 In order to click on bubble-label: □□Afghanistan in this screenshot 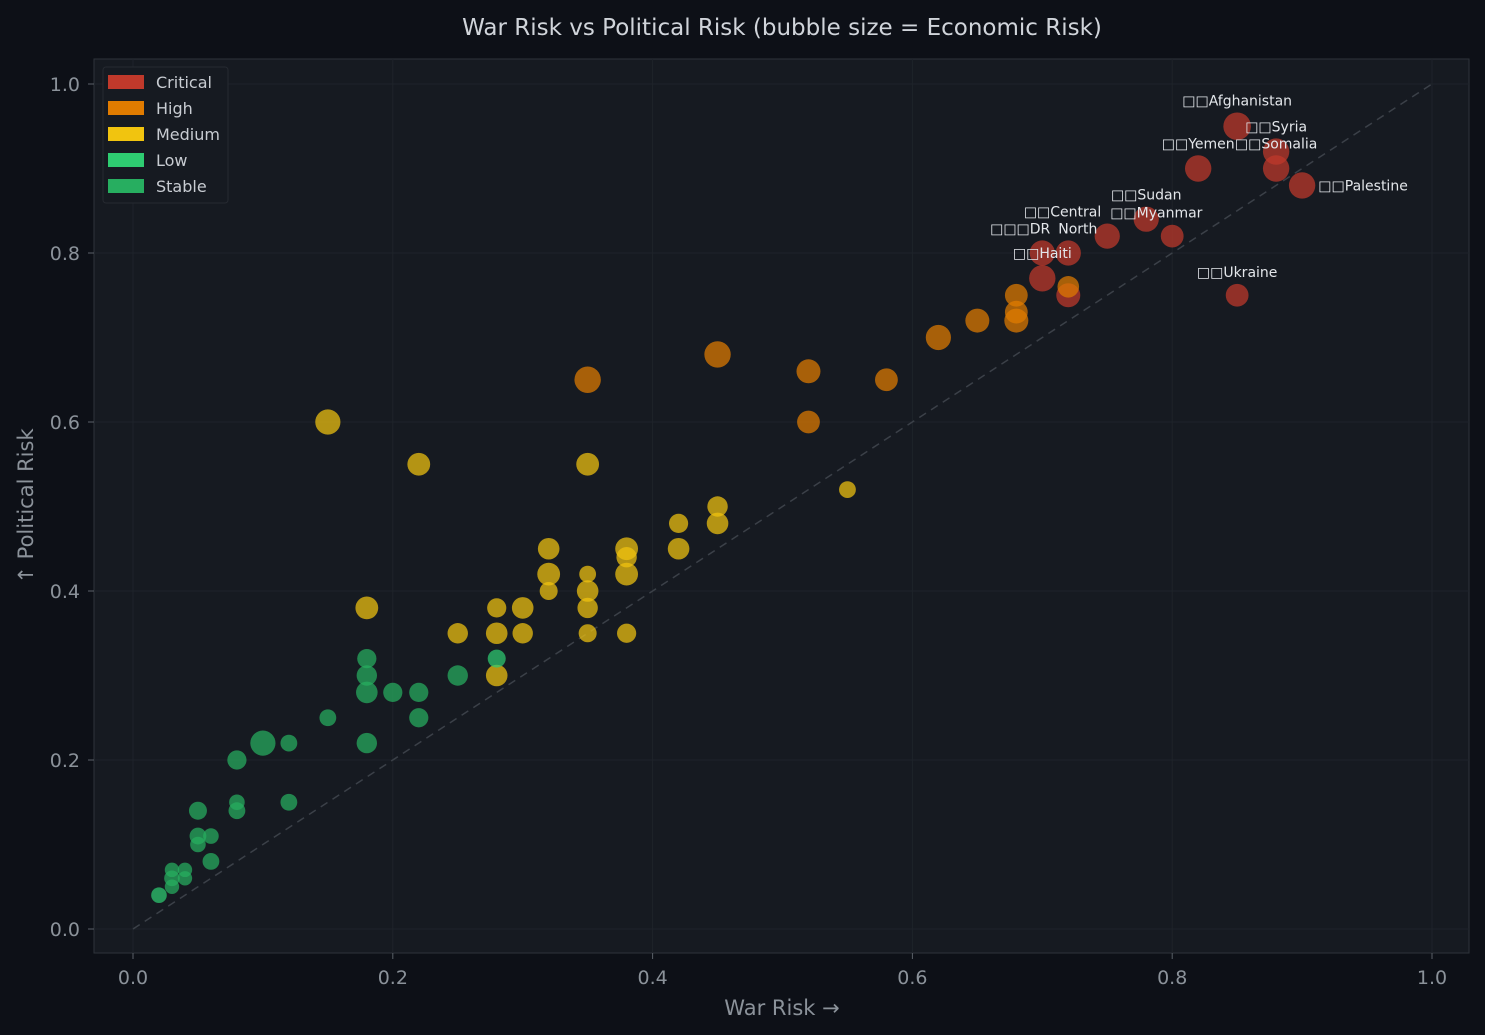, I will do `click(1237, 101)`.